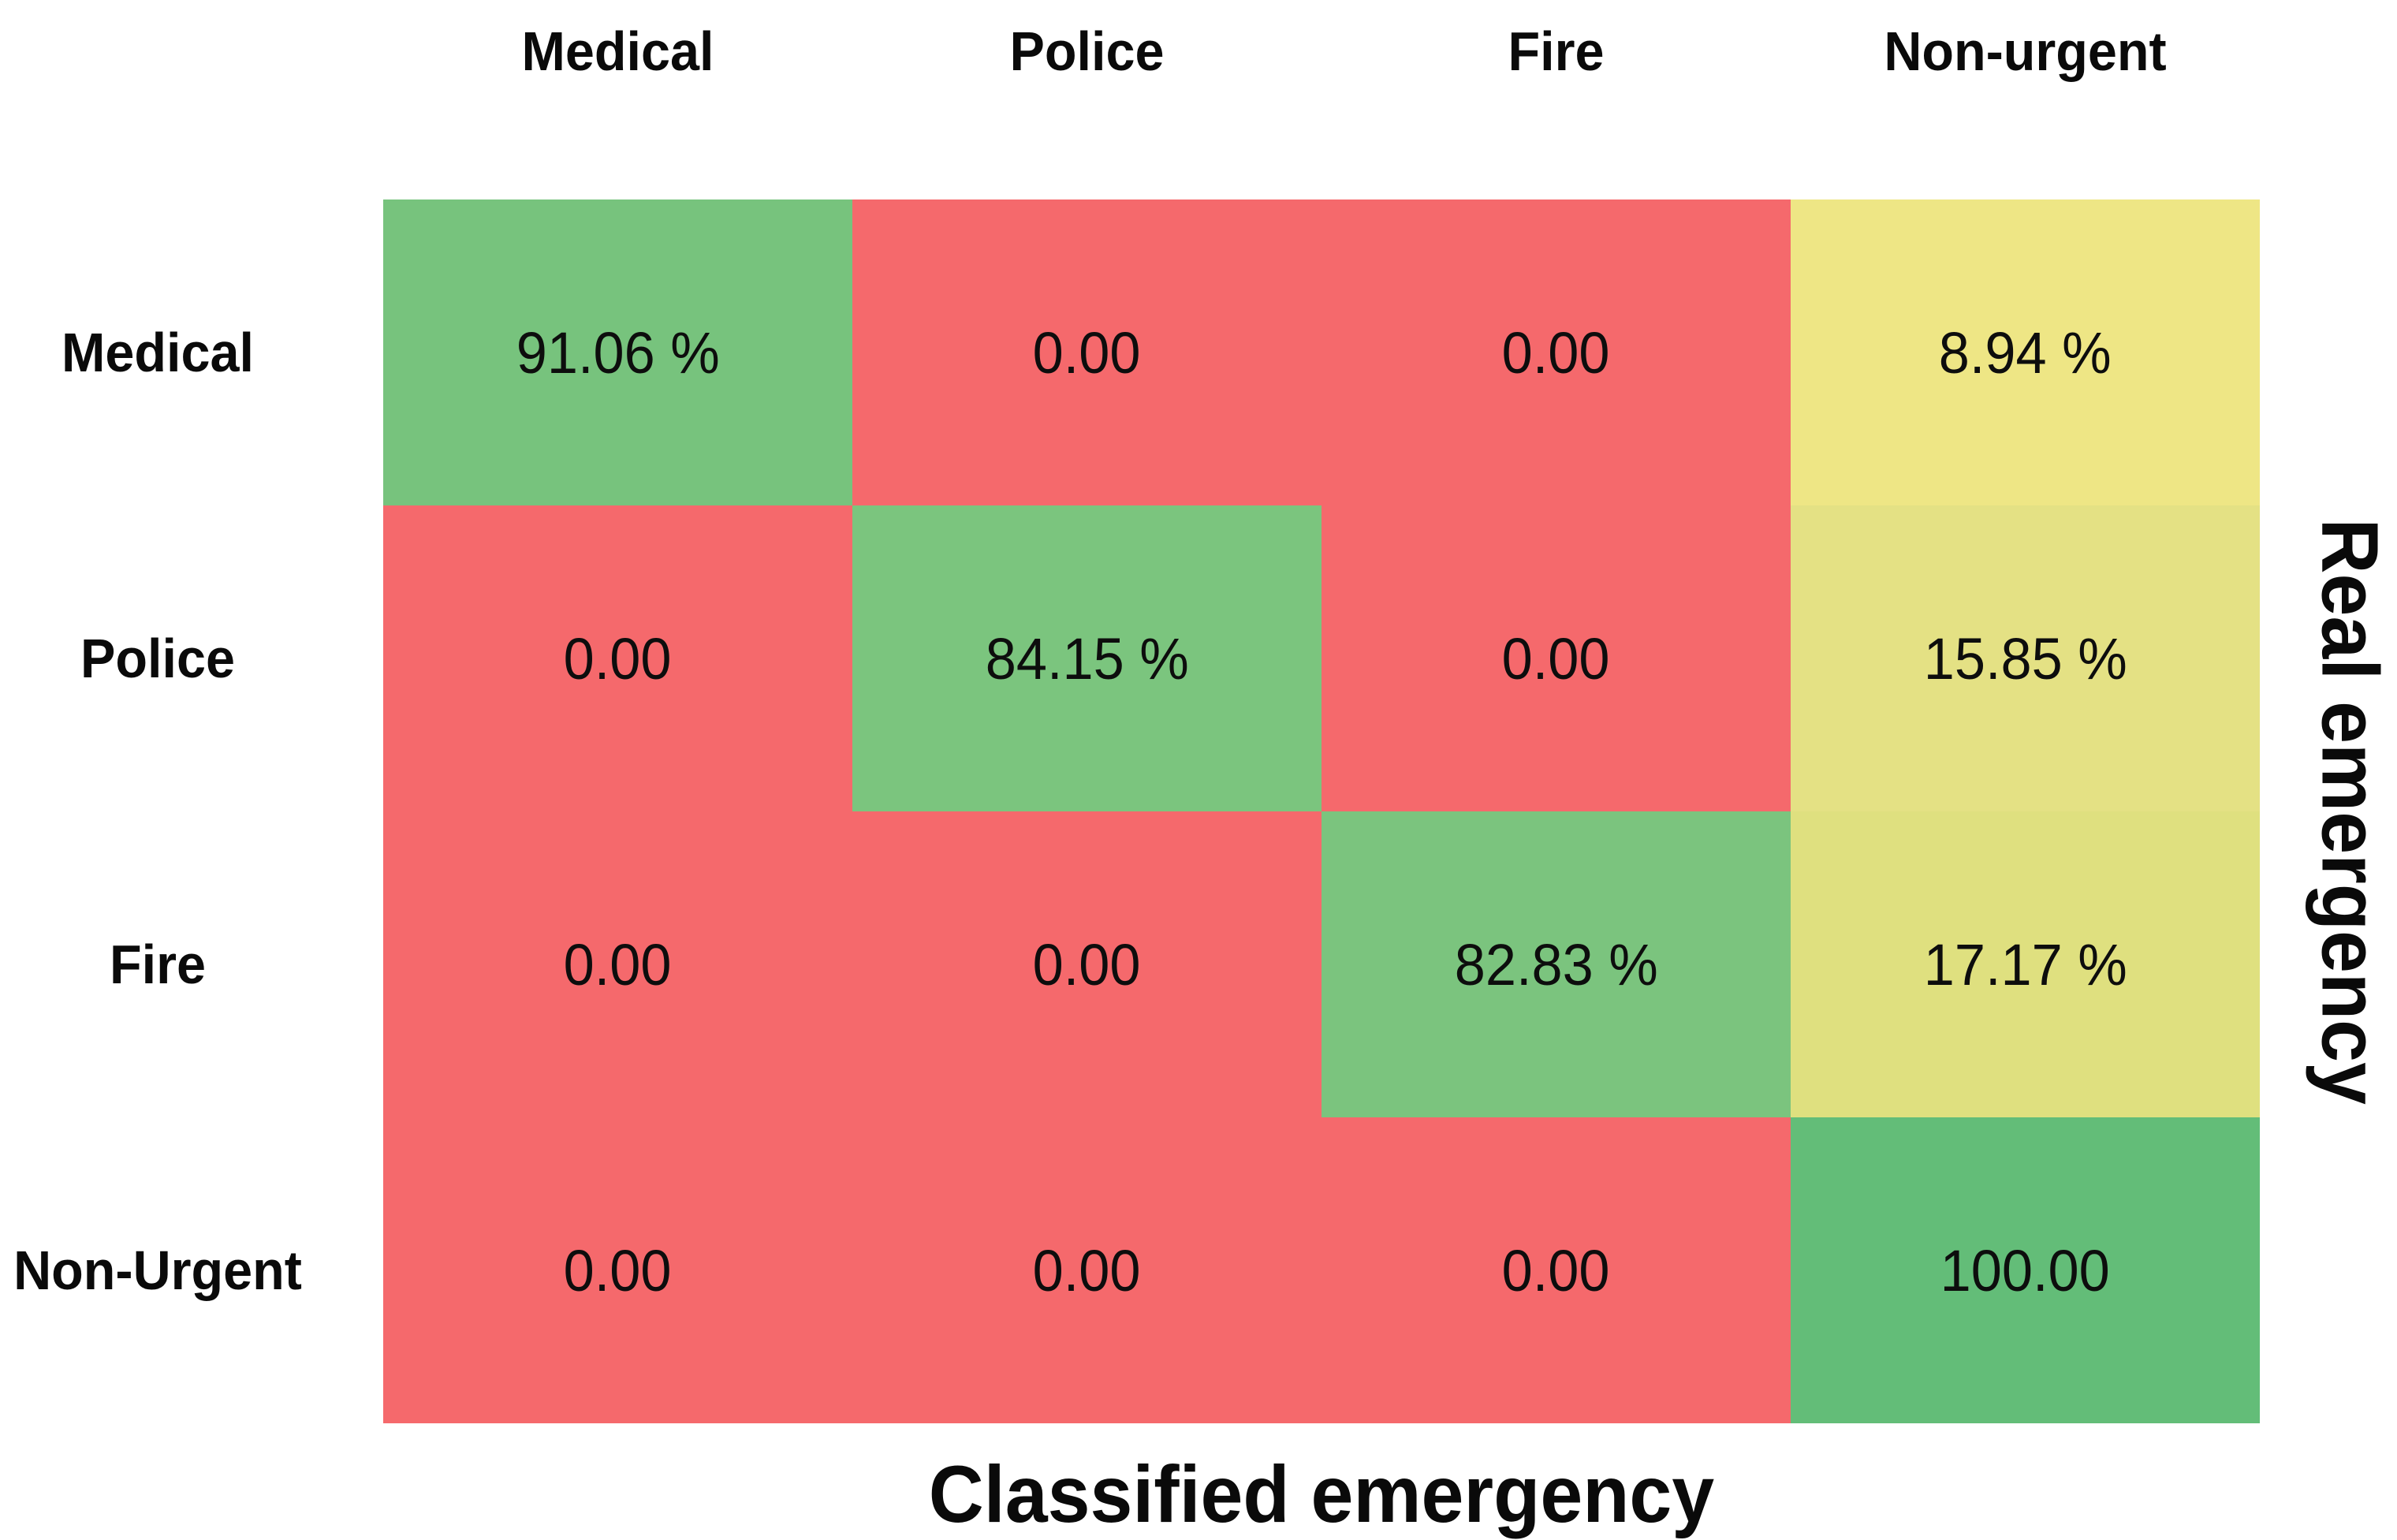 This screenshot has height=1540, width=2397. Describe the element at coordinates (1556, 51) in the screenshot. I see `column-header-fire: Fire` at that location.